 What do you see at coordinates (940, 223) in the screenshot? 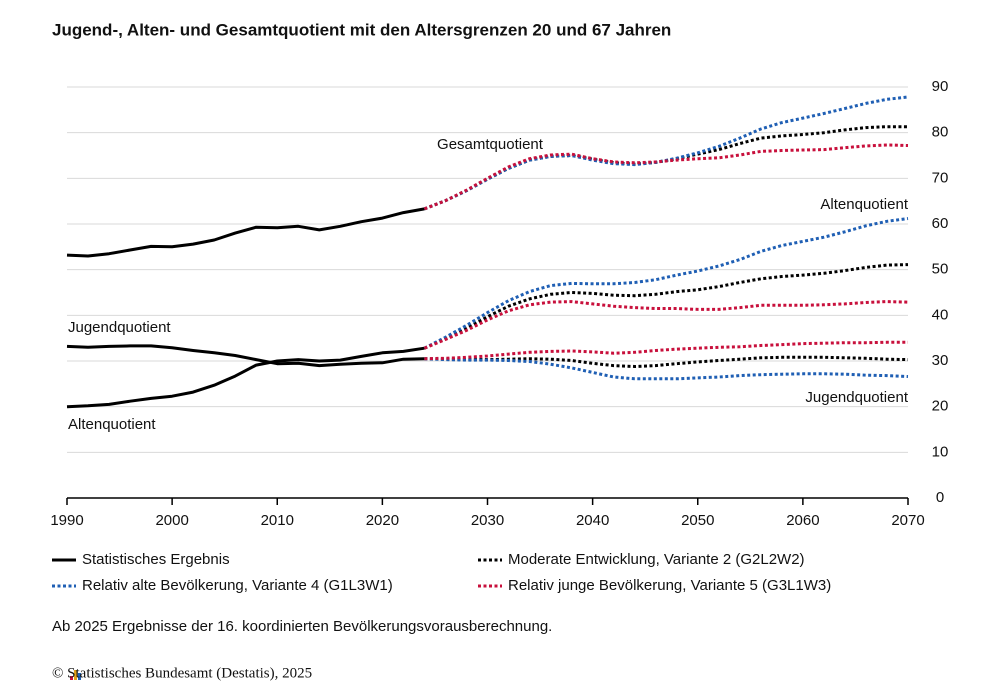
I see `y-tick-label: 60` at bounding box center [940, 223].